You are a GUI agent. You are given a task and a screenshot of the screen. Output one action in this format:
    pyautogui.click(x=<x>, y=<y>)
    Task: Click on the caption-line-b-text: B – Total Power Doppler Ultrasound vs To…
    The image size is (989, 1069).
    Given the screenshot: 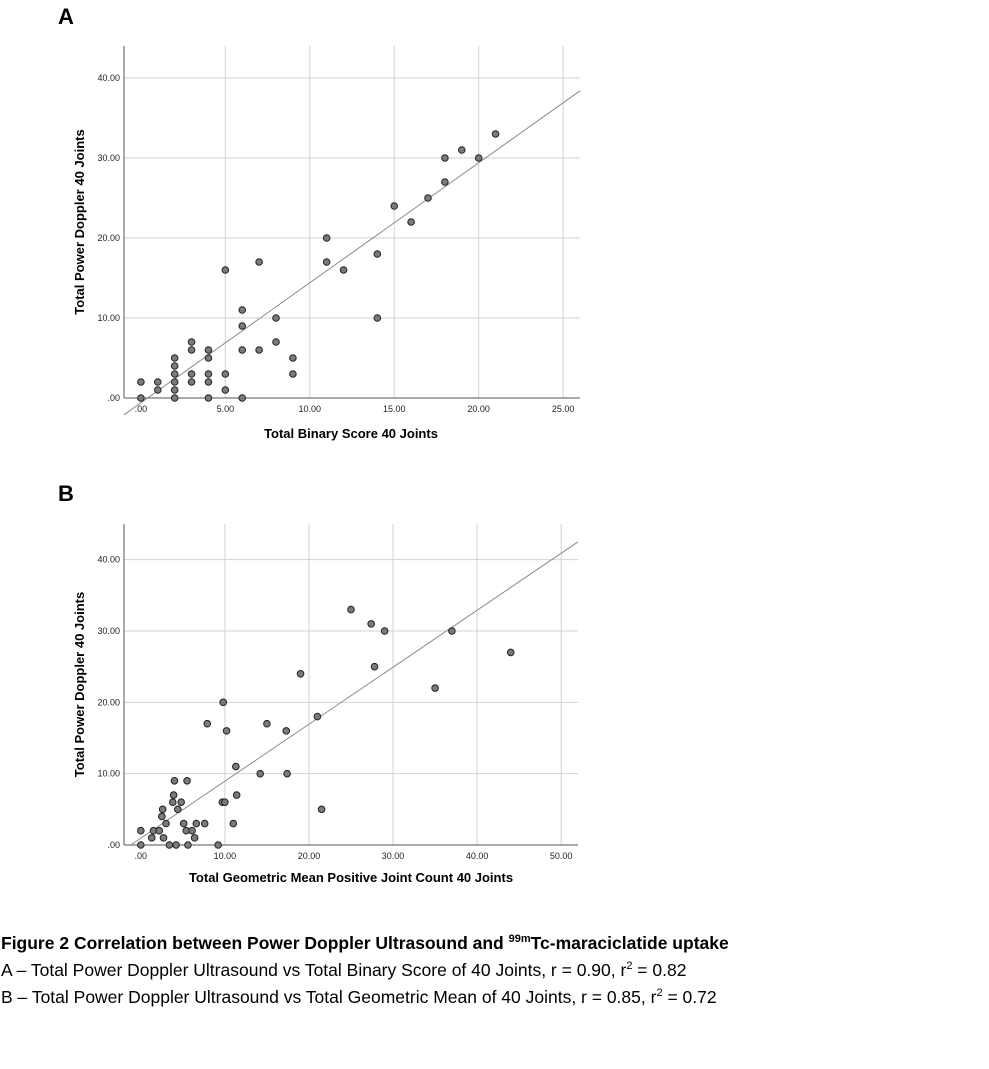 What is the action you would take?
    pyautogui.click(x=329, y=996)
    